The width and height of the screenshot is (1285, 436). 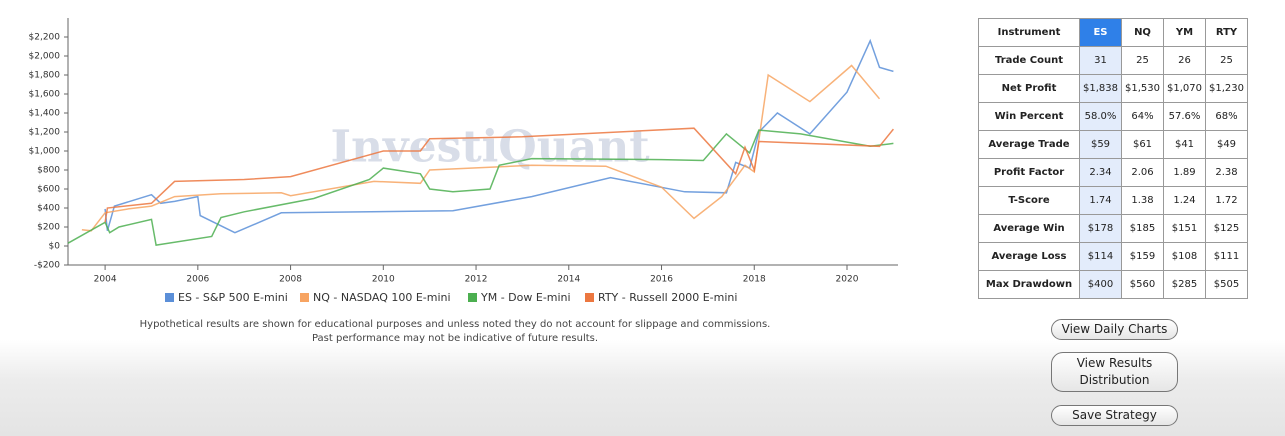 What do you see at coordinates (476, 280) in the screenshot?
I see `x-tick-label: 2012` at bounding box center [476, 280].